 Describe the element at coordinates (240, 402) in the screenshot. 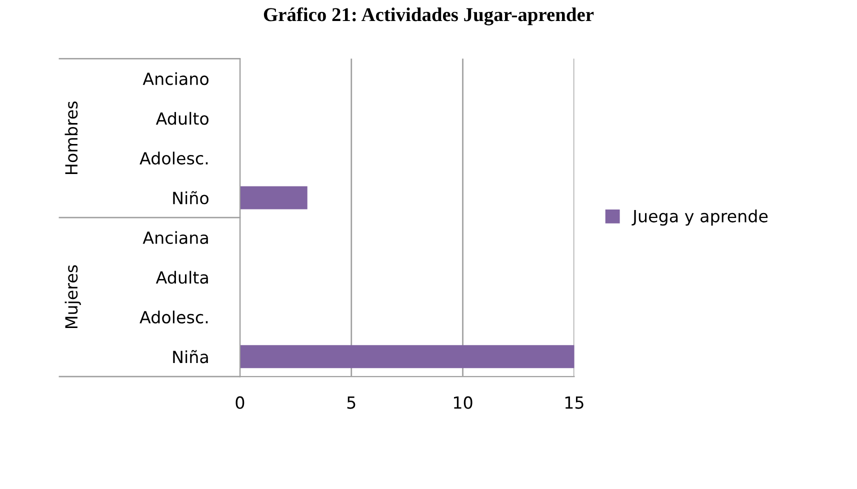

I see `x-tick-label: 0` at that location.